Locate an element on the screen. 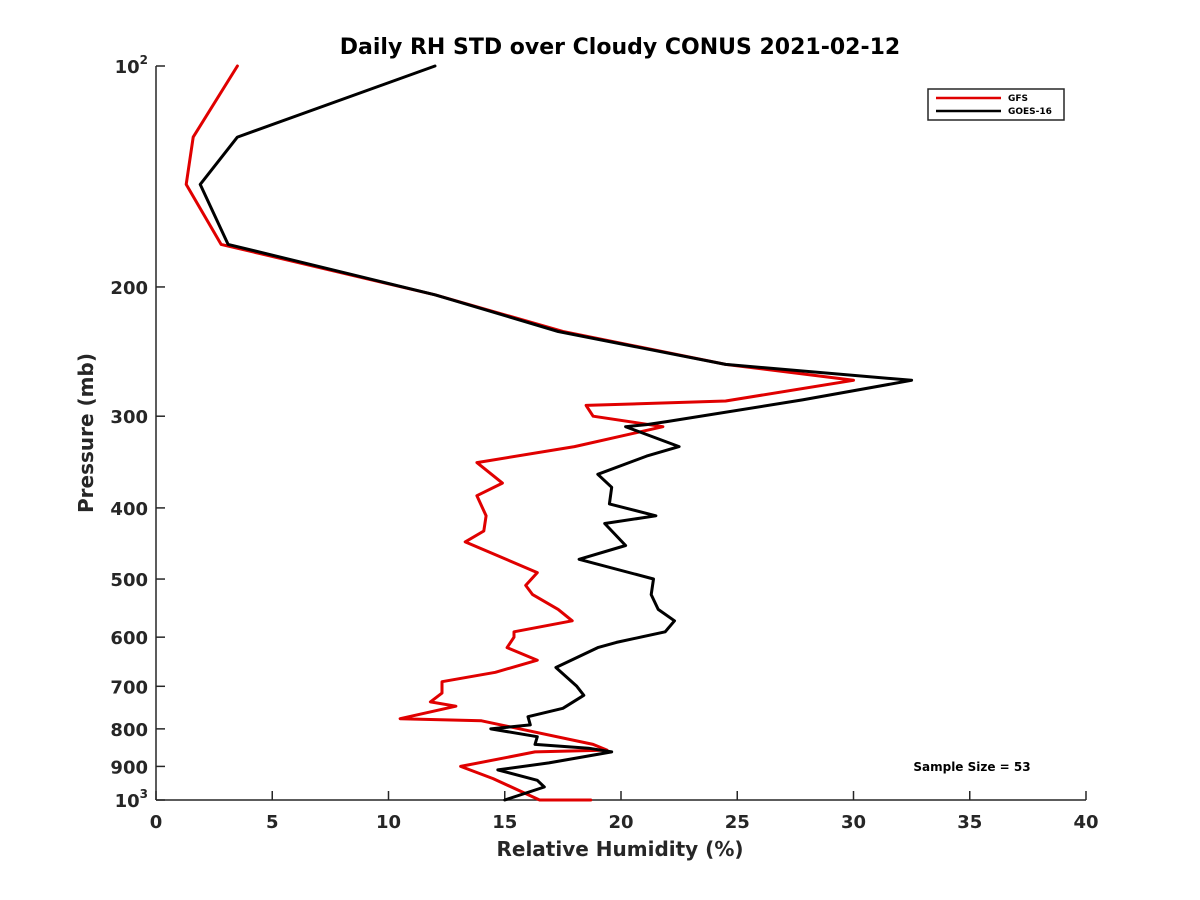 This screenshot has height=900, width=1200. sample-size-annotation: Sample Size = 53 is located at coordinates (971, 767).